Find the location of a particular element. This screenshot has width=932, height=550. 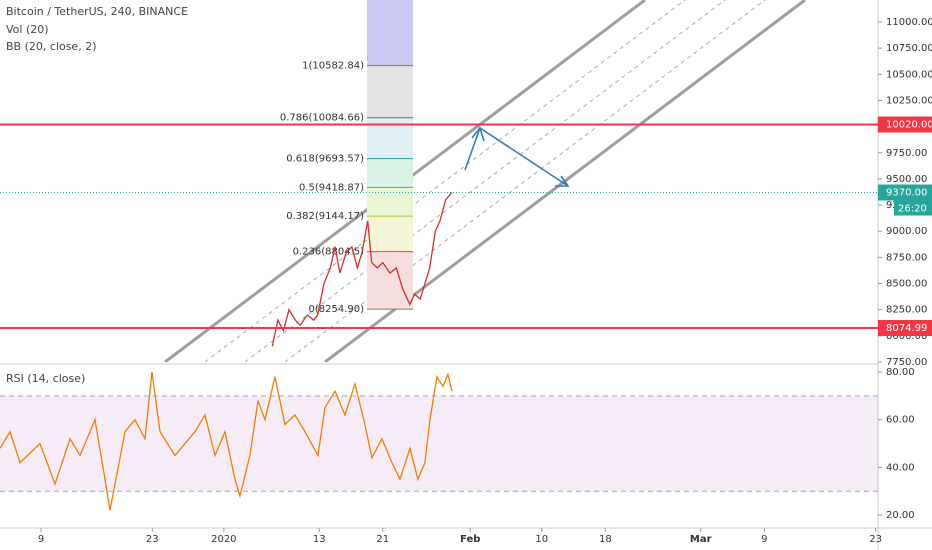

x-tick-label: 21 is located at coordinates (382, 539).